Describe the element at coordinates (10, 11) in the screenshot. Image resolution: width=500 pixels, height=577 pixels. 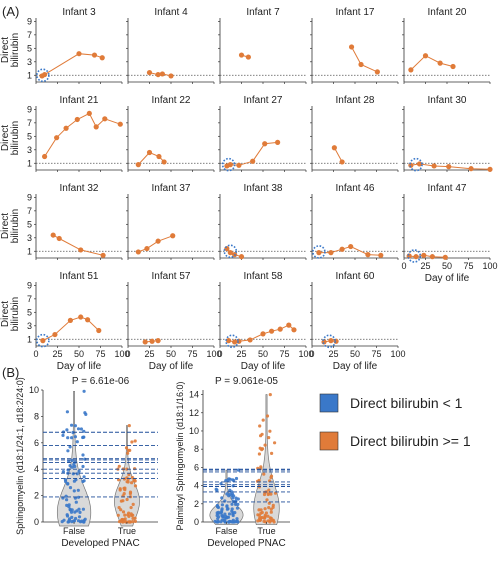
I see `panel-a-label: (A)` at that location.